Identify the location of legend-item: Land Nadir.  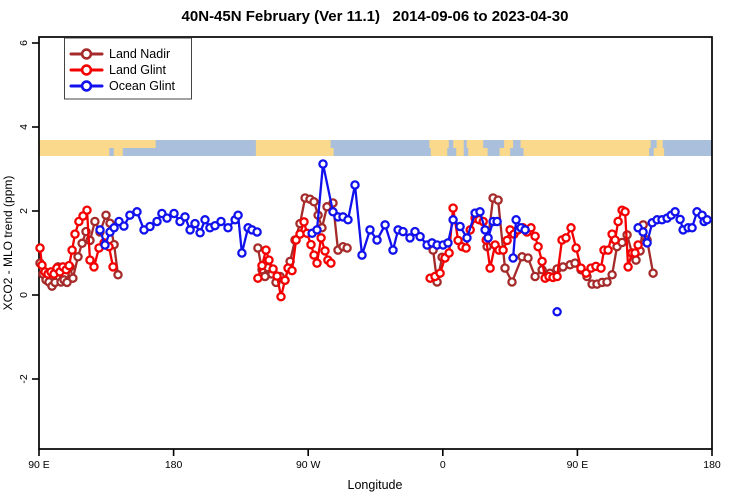
(119, 54).